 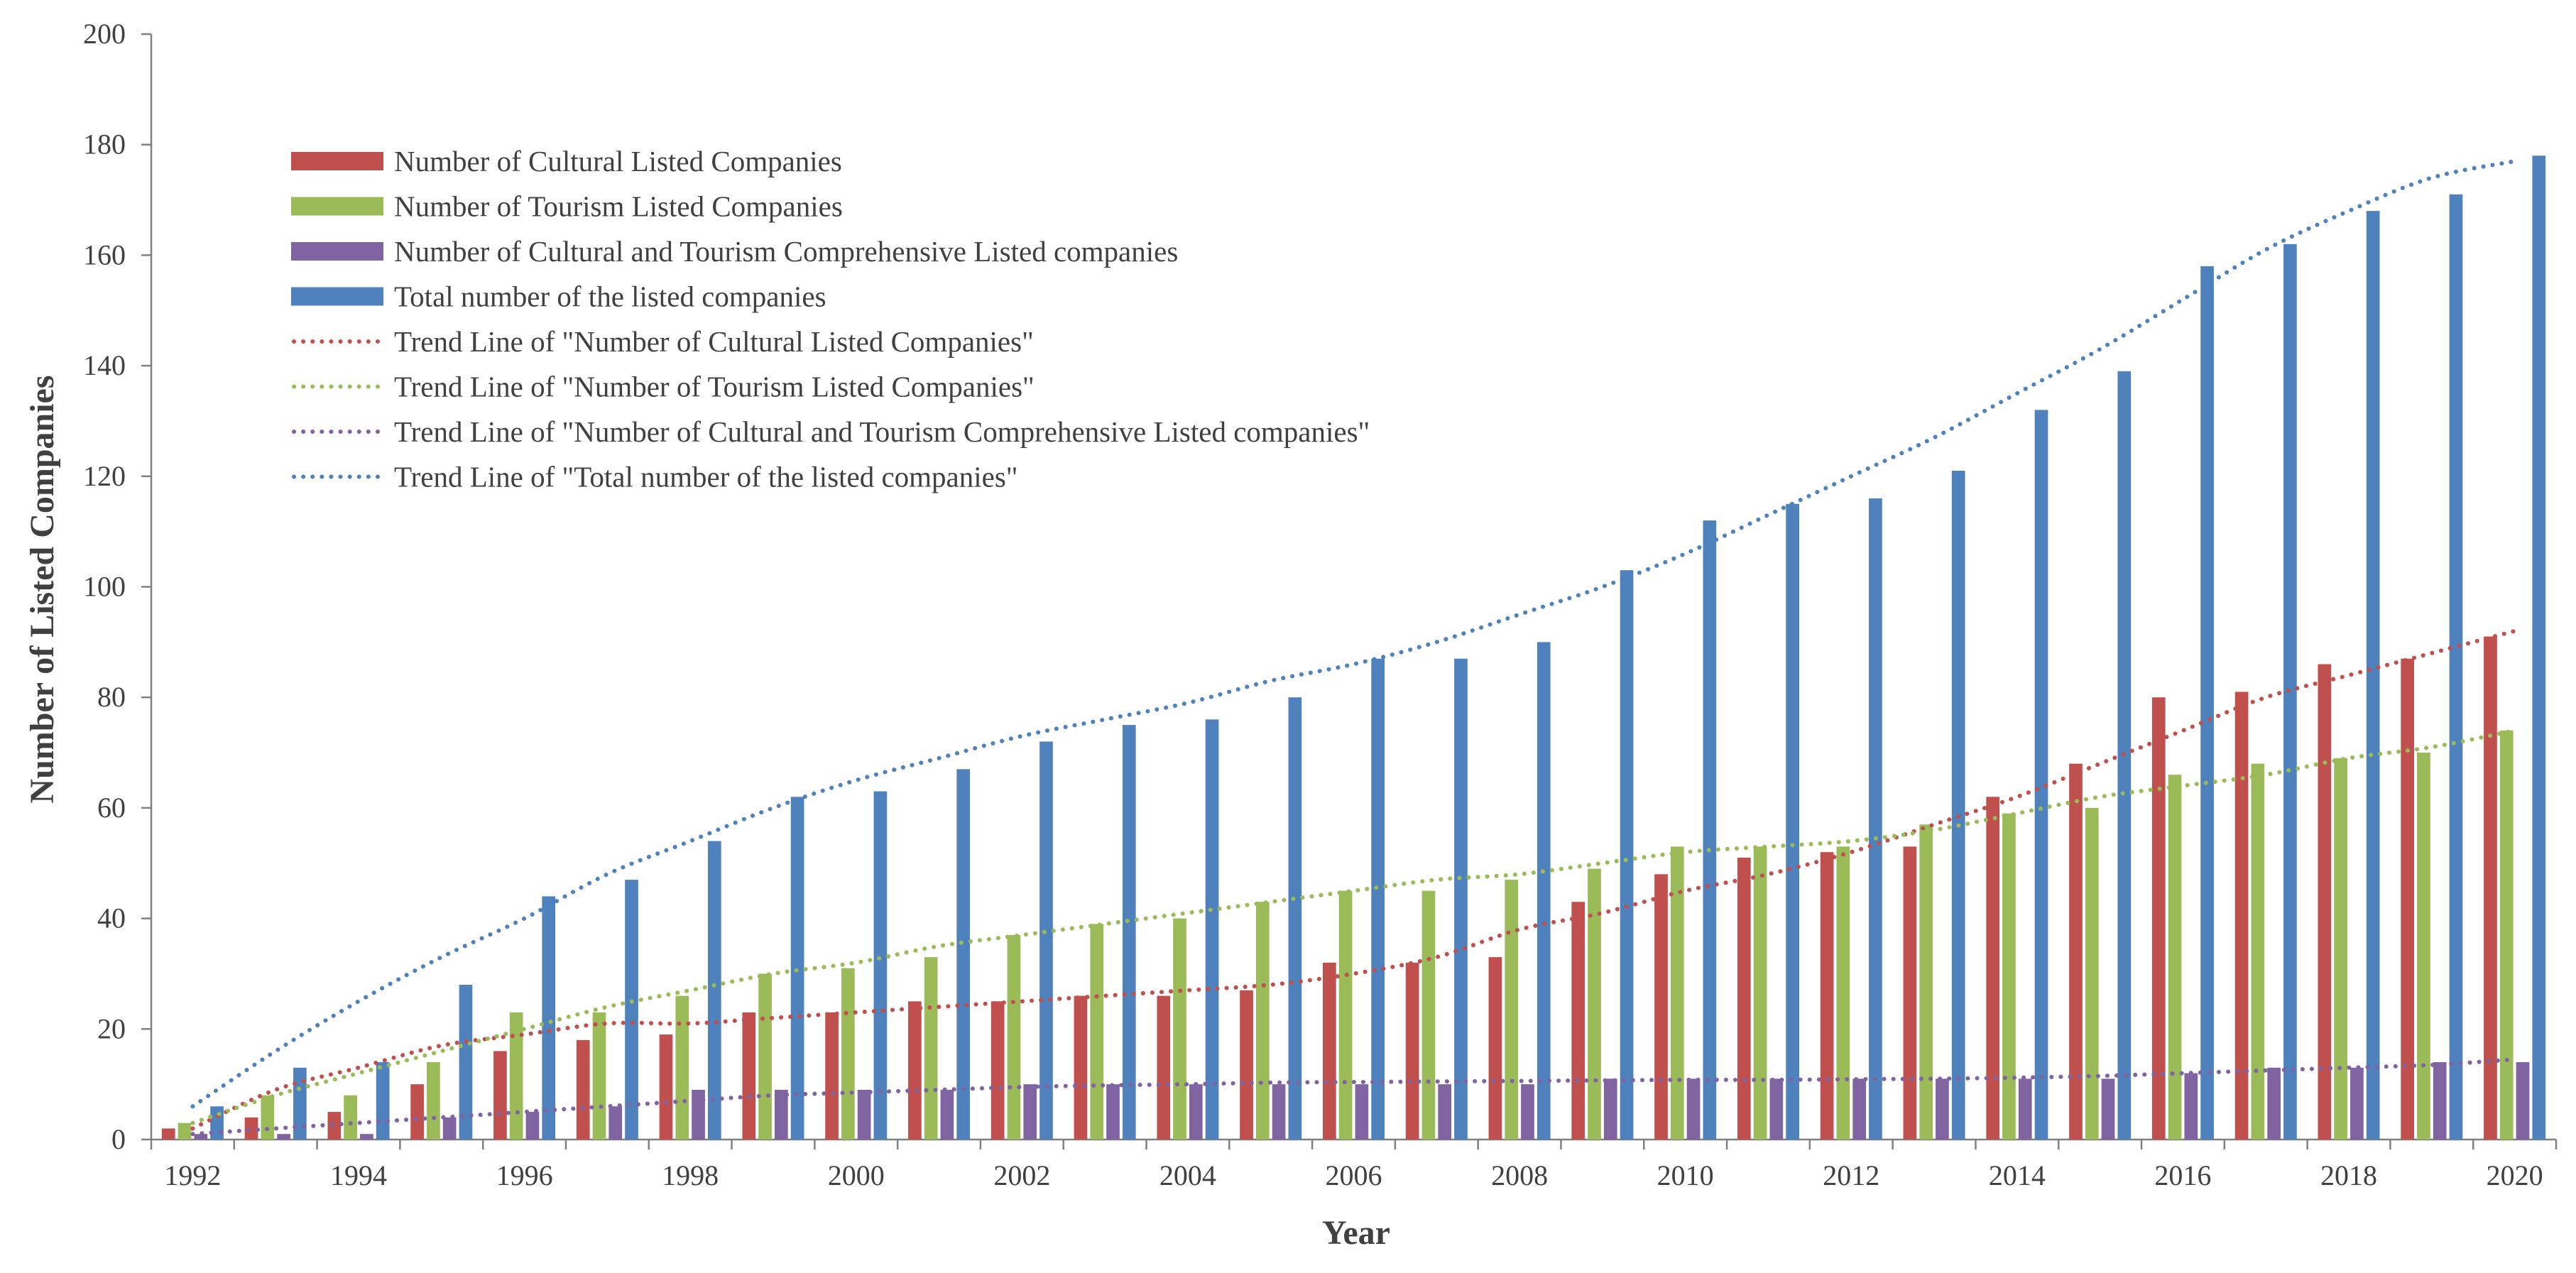 What do you see at coordinates (2515, 1175) in the screenshot?
I see `x-tick-label: 2020` at bounding box center [2515, 1175].